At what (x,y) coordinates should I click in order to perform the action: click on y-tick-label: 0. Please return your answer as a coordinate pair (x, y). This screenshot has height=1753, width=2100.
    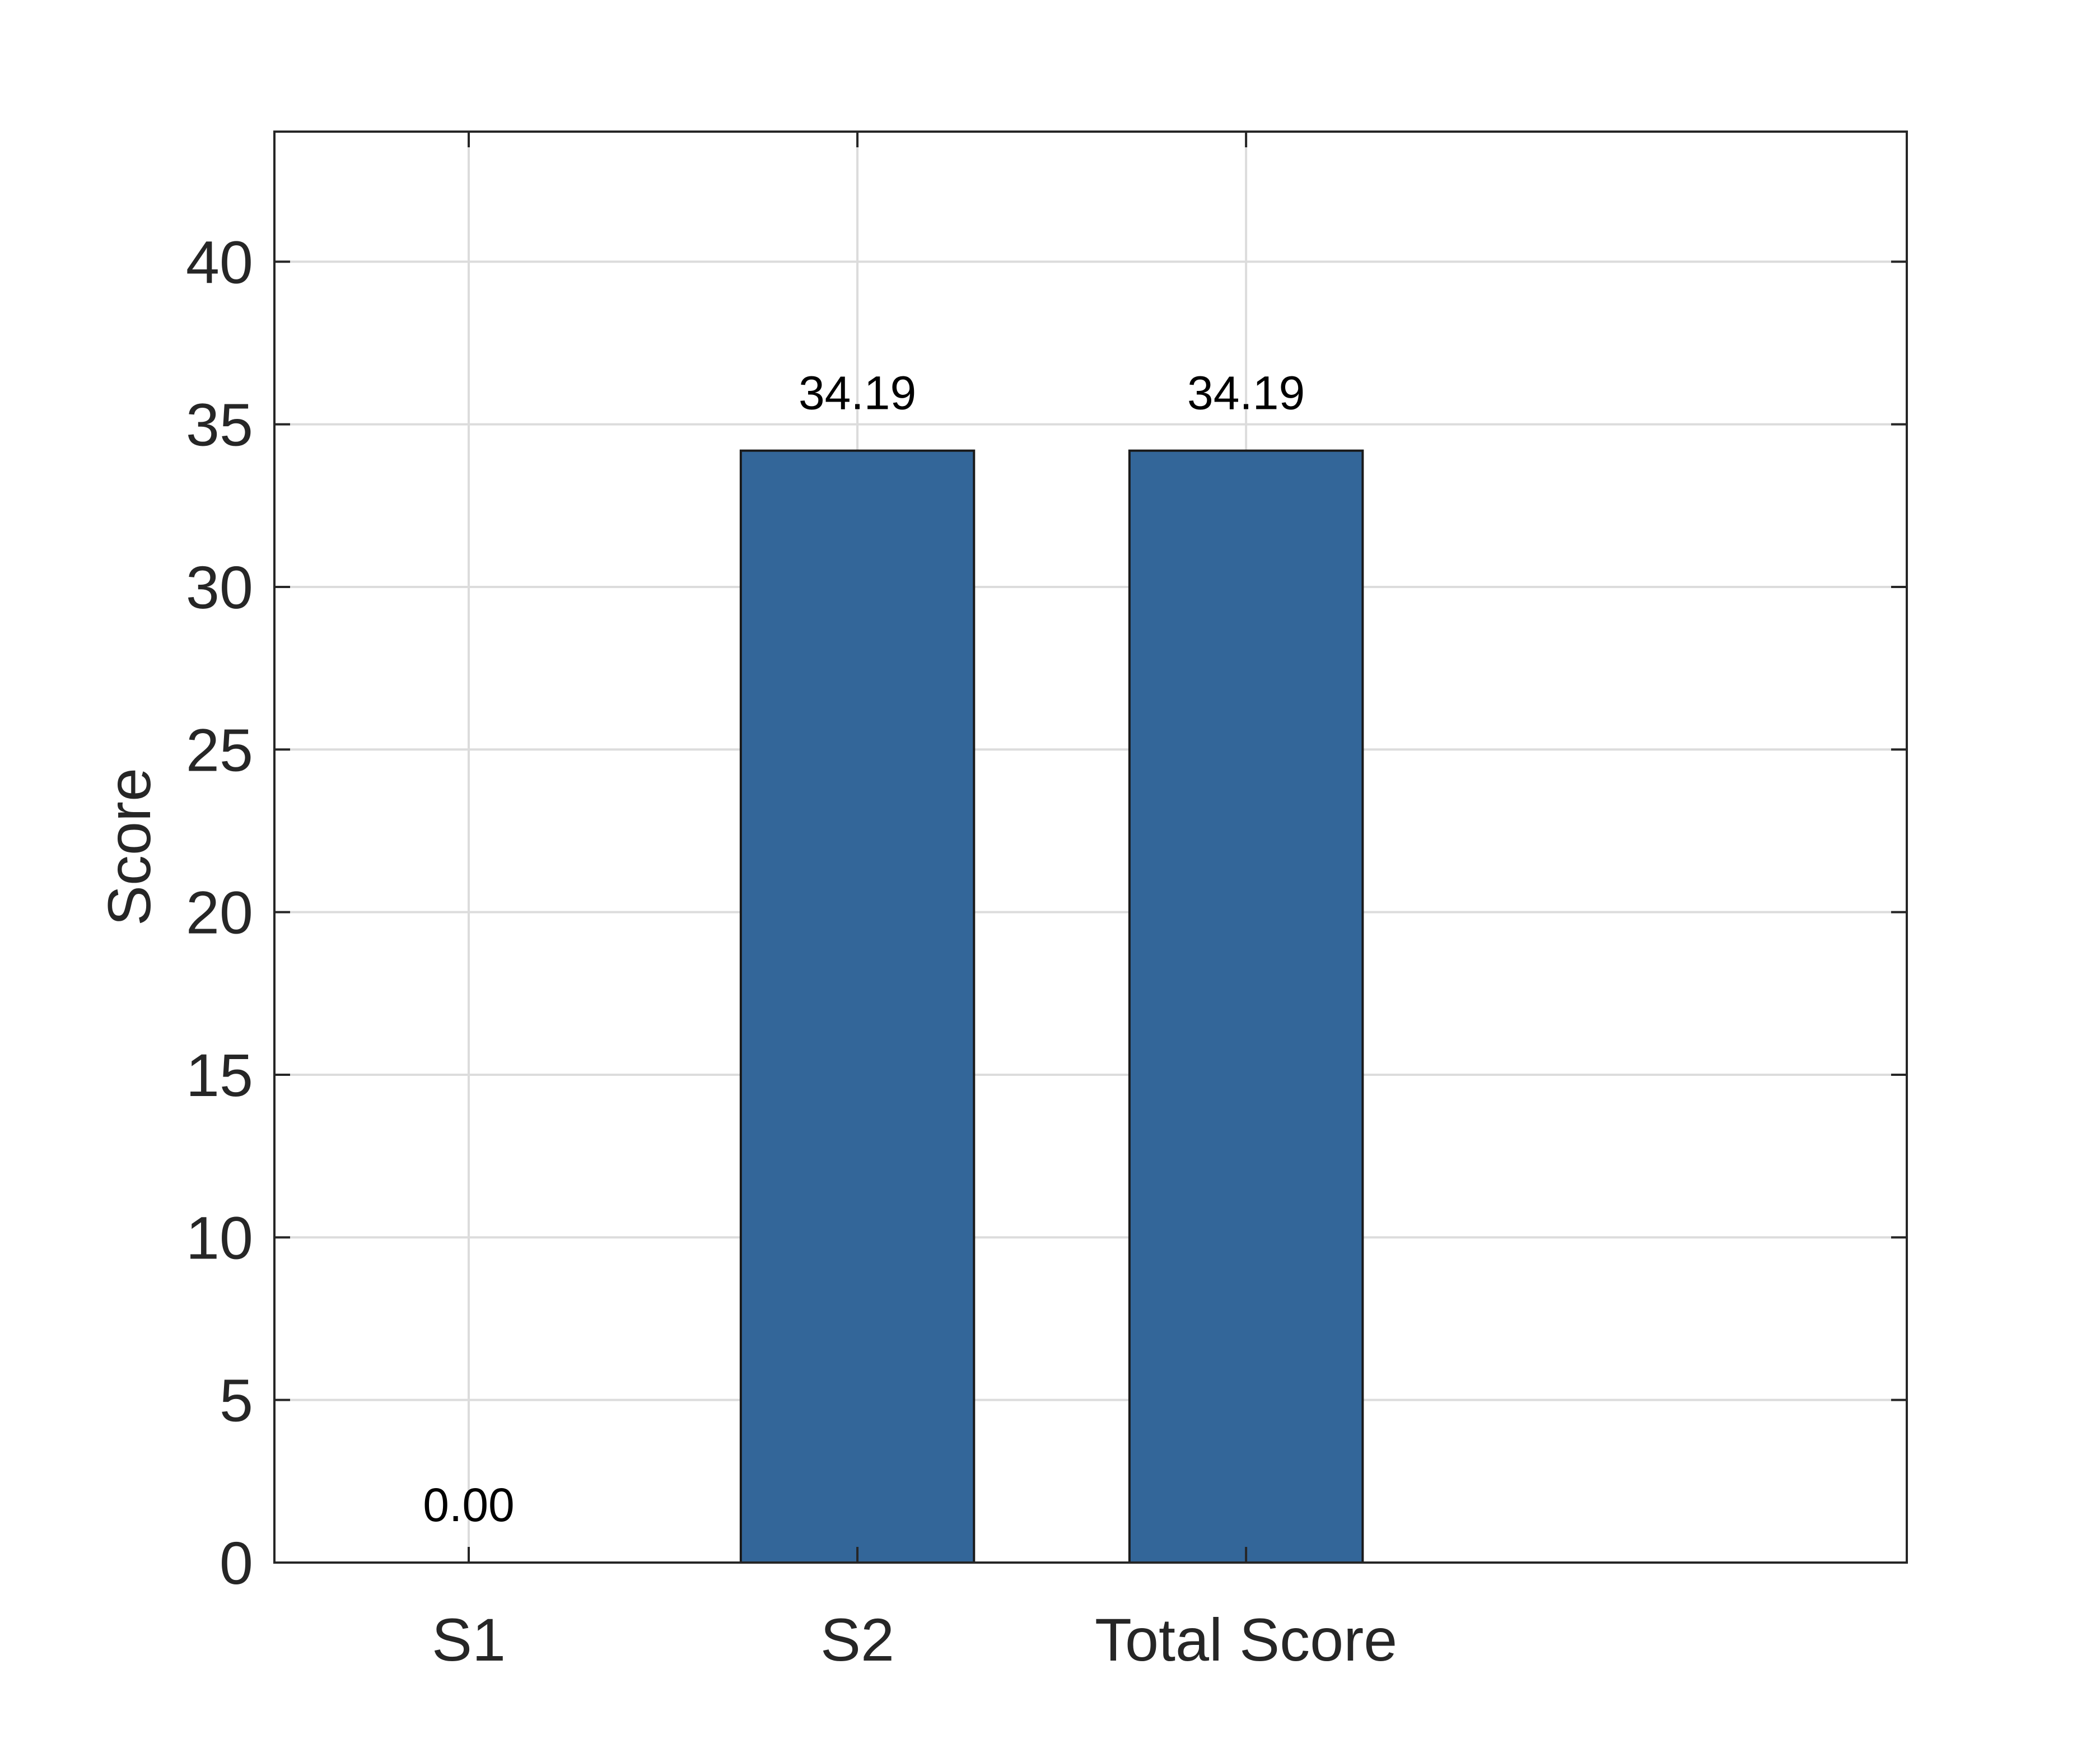
    Looking at the image, I should click on (237, 1563).